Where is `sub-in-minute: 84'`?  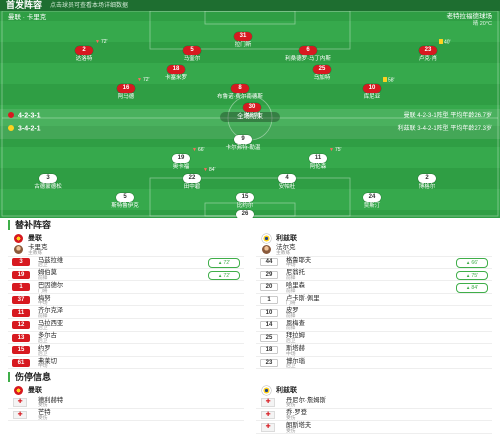
sub-in-minute: 84' is located at coordinates (475, 288).